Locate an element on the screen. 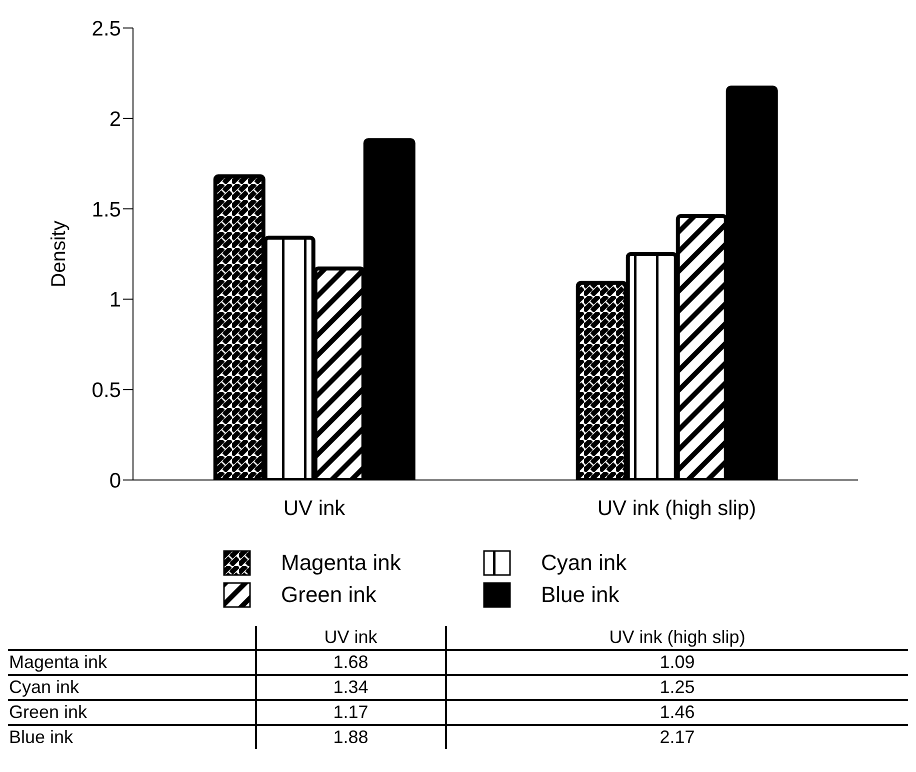  data-label: 1.68 is located at coordinates (351, 662).